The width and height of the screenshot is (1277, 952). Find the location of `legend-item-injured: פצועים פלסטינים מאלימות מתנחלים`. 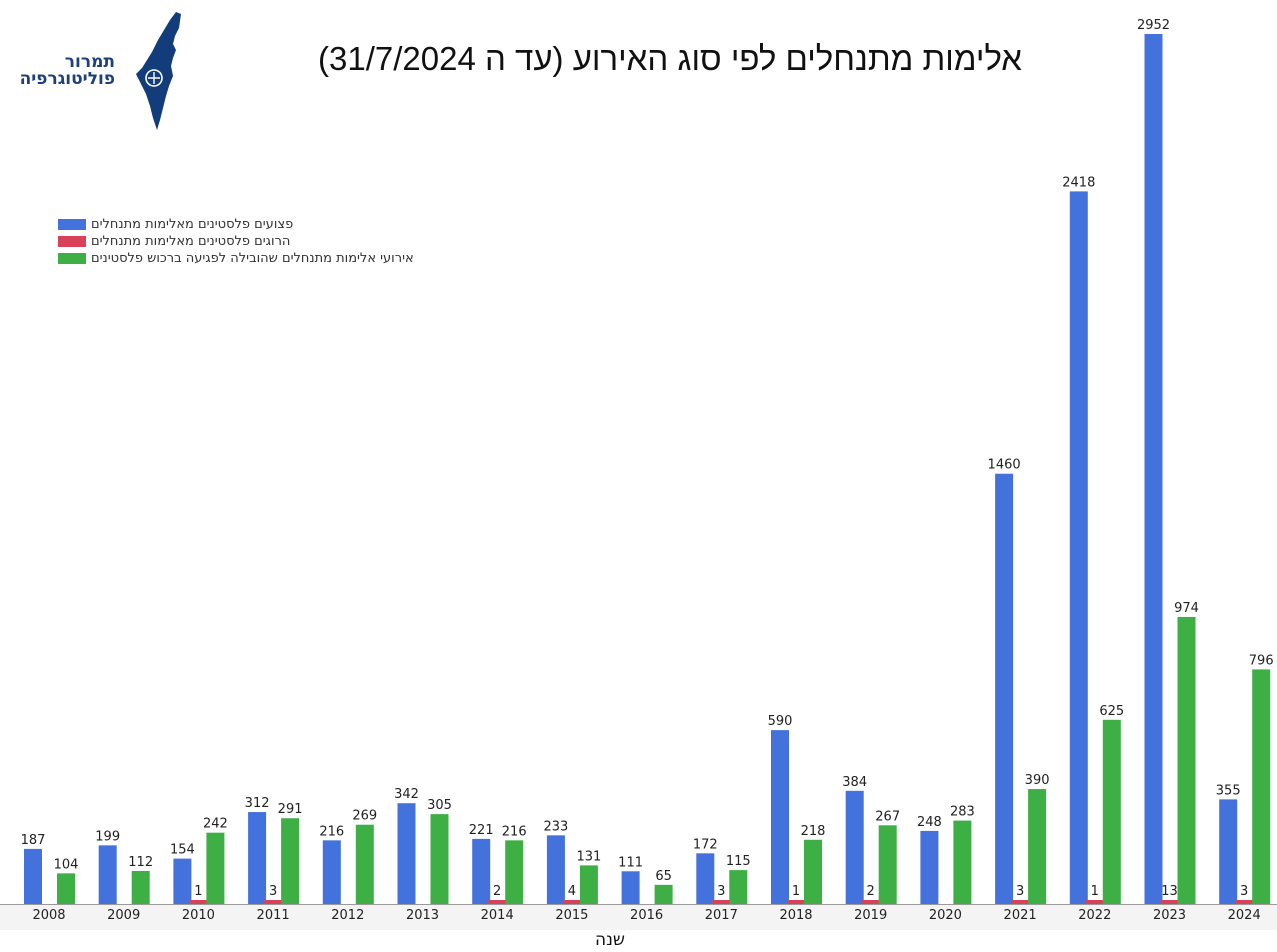

legend-item-injured: פצועים פלסטינים מאלימות מתנחלים is located at coordinates (236, 224).